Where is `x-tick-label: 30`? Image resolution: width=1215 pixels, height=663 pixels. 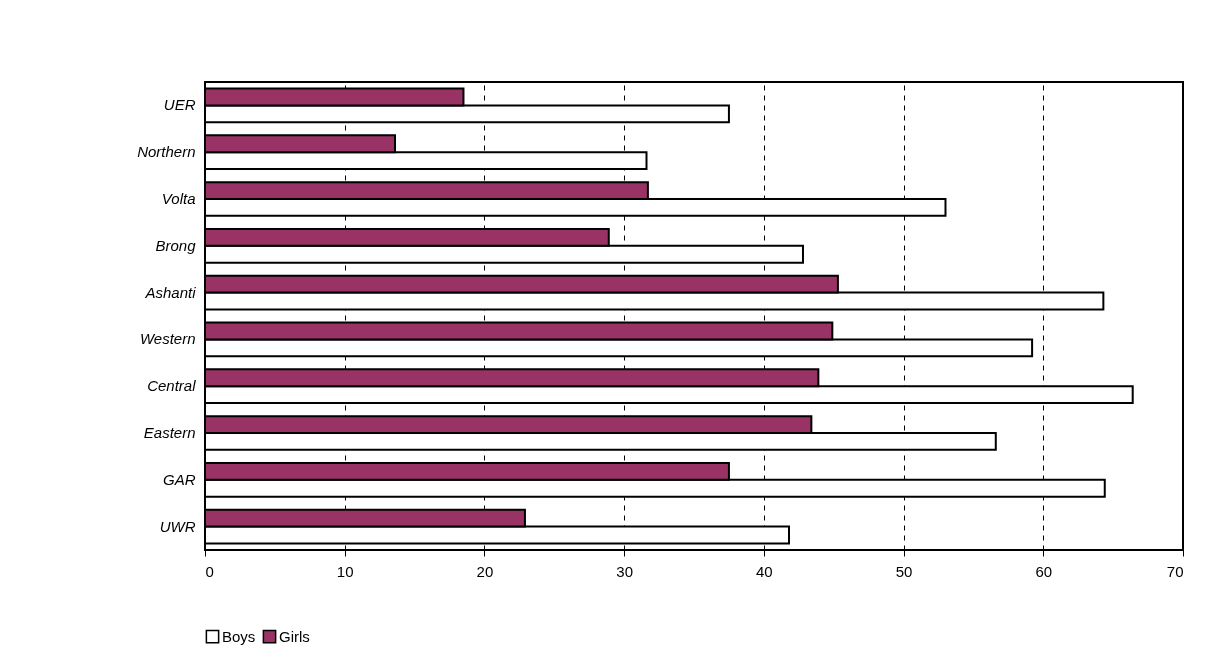
x-tick-label: 30 is located at coordinates (624, 571).